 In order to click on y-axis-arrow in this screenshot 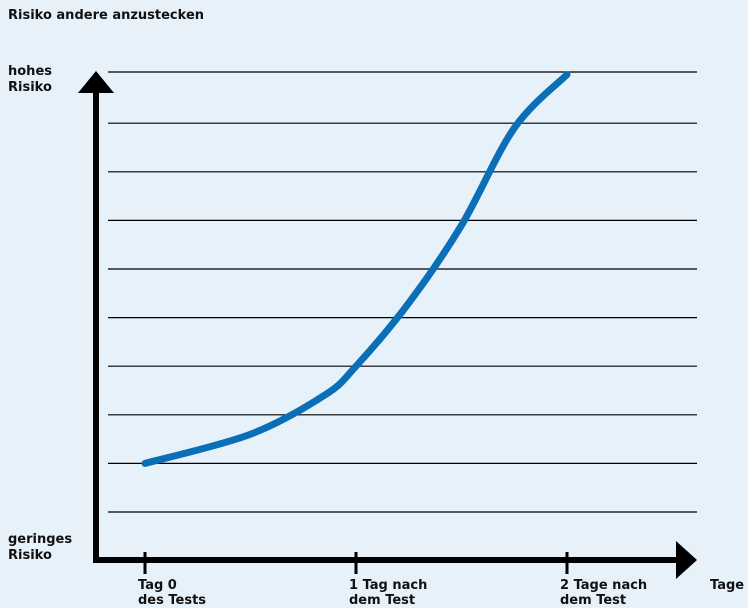, I will do `click(96, 82)`.